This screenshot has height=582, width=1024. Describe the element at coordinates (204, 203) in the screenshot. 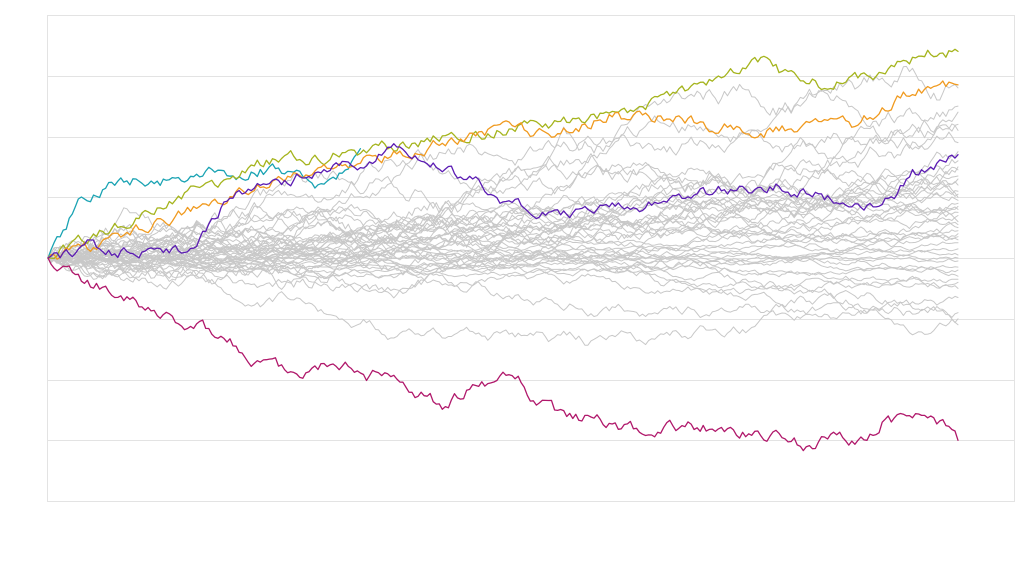

I see `series-line-cyan` at that location.